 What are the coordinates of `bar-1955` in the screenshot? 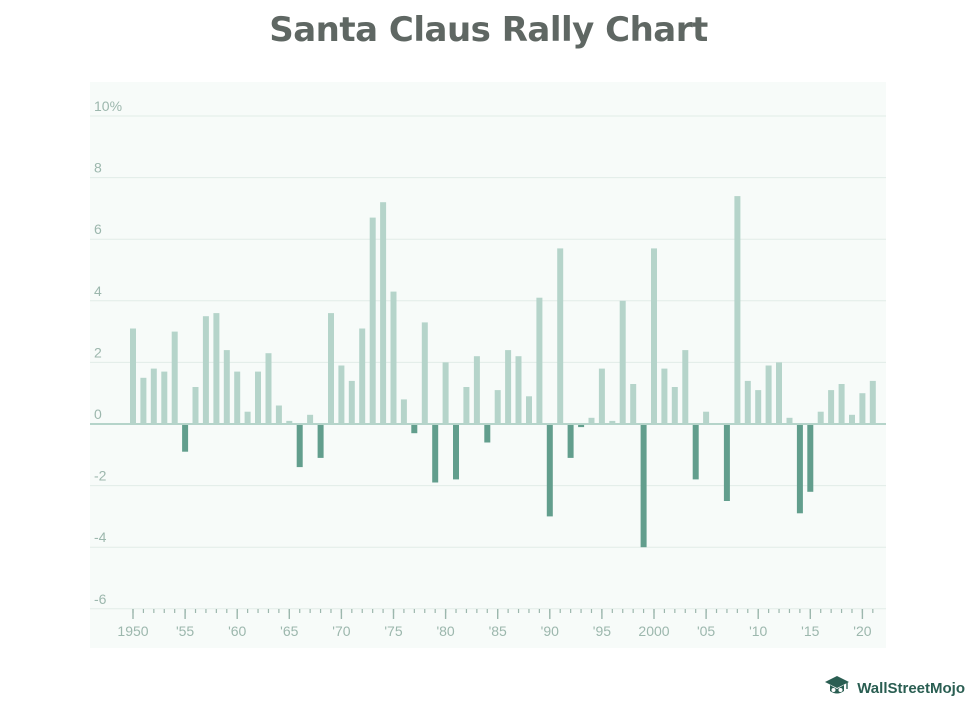 It's located at (185, 438).